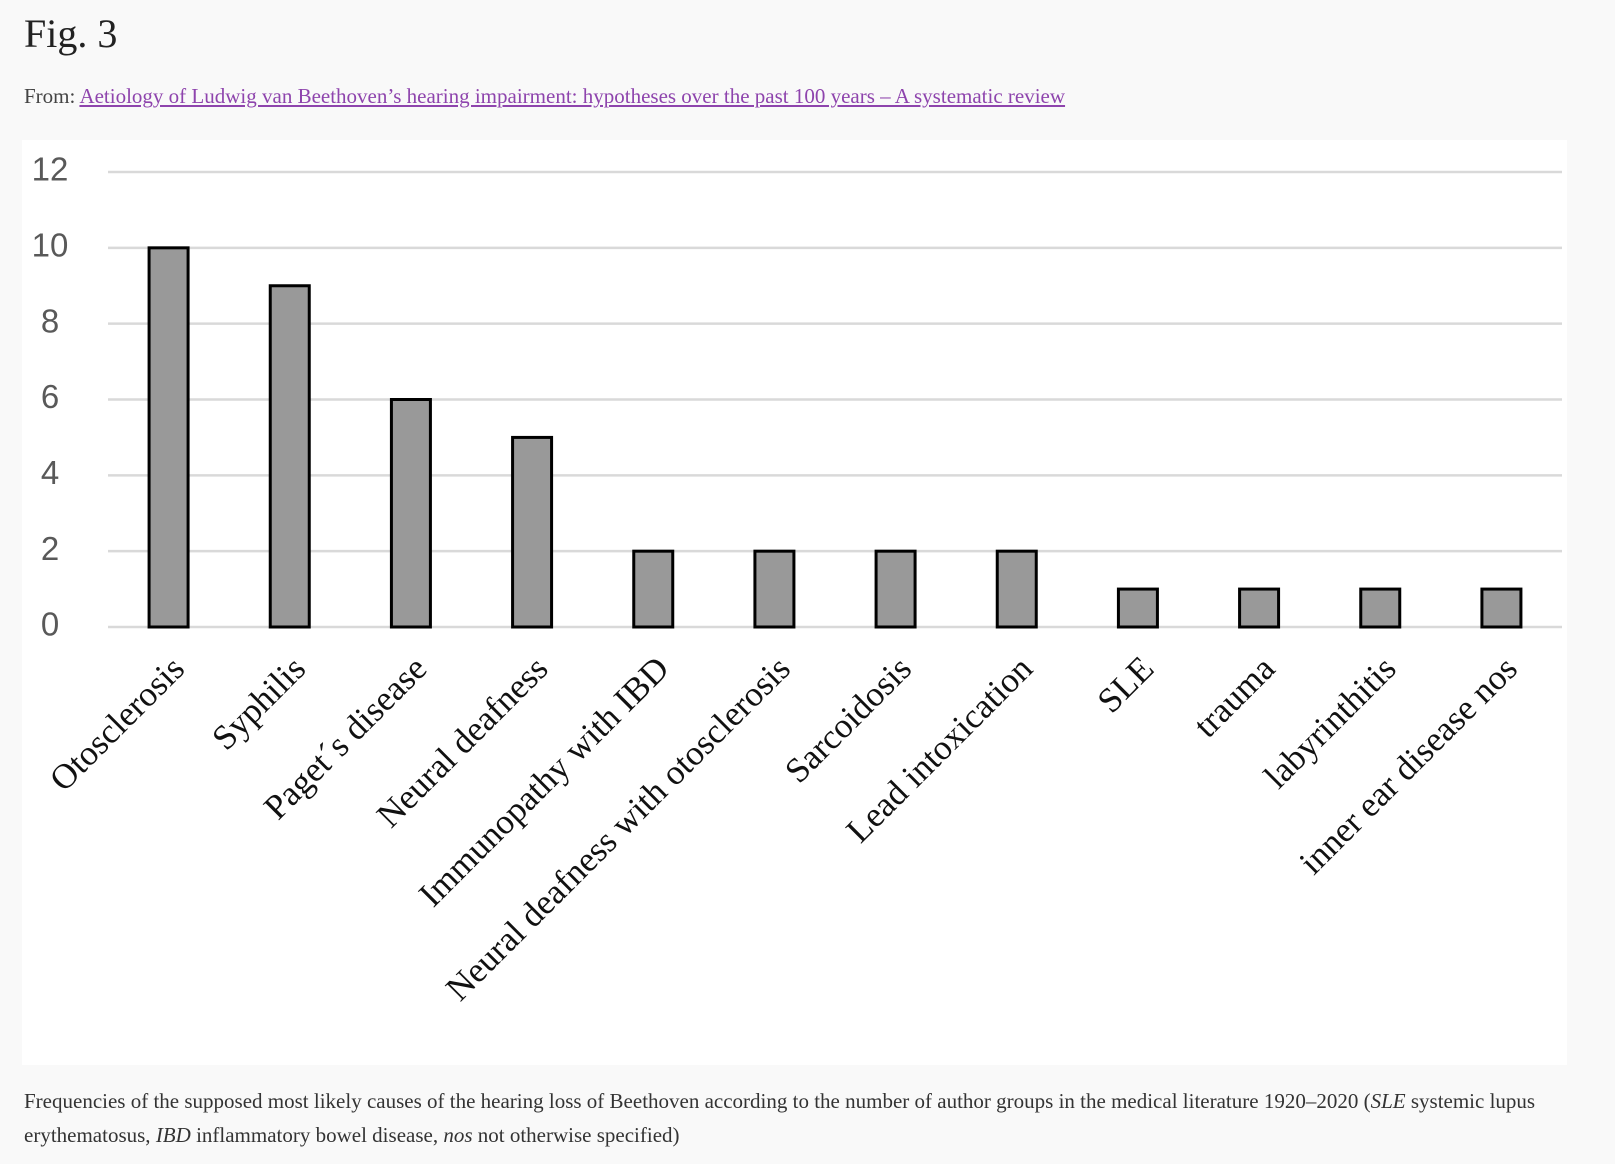 Image resolution: width=1615 pixels, height=1164 pixels. I want to click on y-tick-label: 6, so click(50, 396).